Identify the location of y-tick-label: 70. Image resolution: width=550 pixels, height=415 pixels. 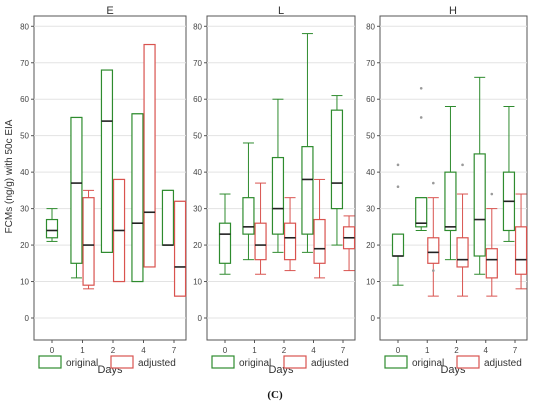
(370, 63).